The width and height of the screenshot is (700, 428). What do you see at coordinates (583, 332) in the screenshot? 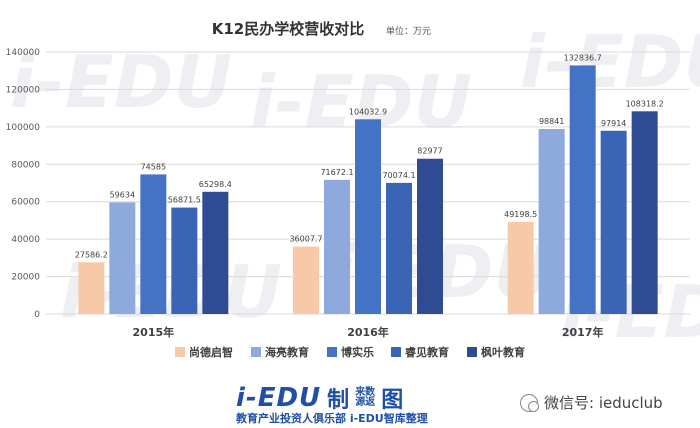
I see `x-tick-label: 2017年` at bounding box center [583, 332].